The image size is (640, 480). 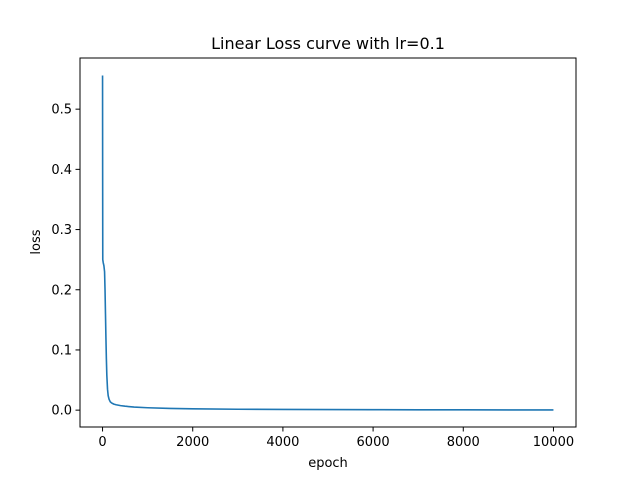 What do you see at coordinates (102, 442) in the screenshot?
I see `x-tick-label: 0` at bounding box center [102, 442].